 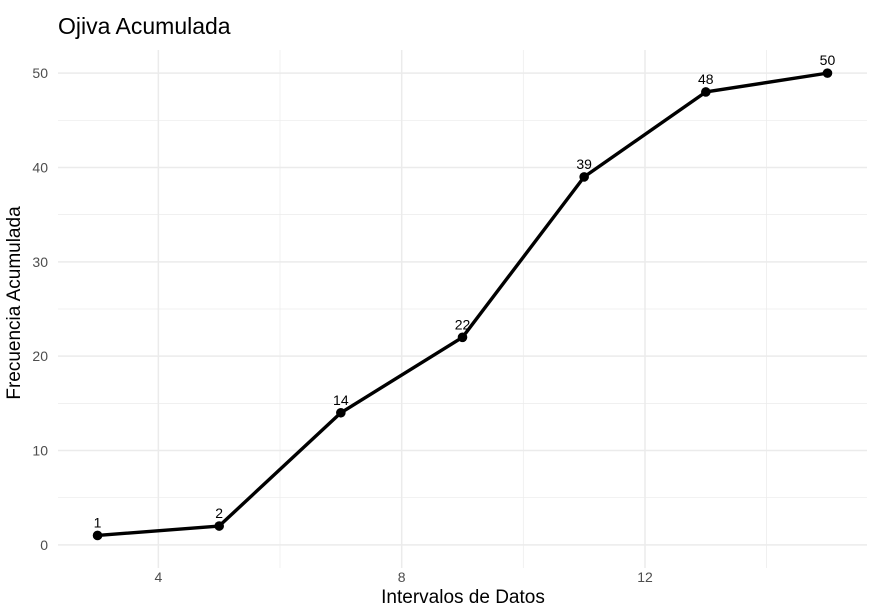 I want to click on x-axis-ticks: 4 8 12, so click(x=403, y=577).